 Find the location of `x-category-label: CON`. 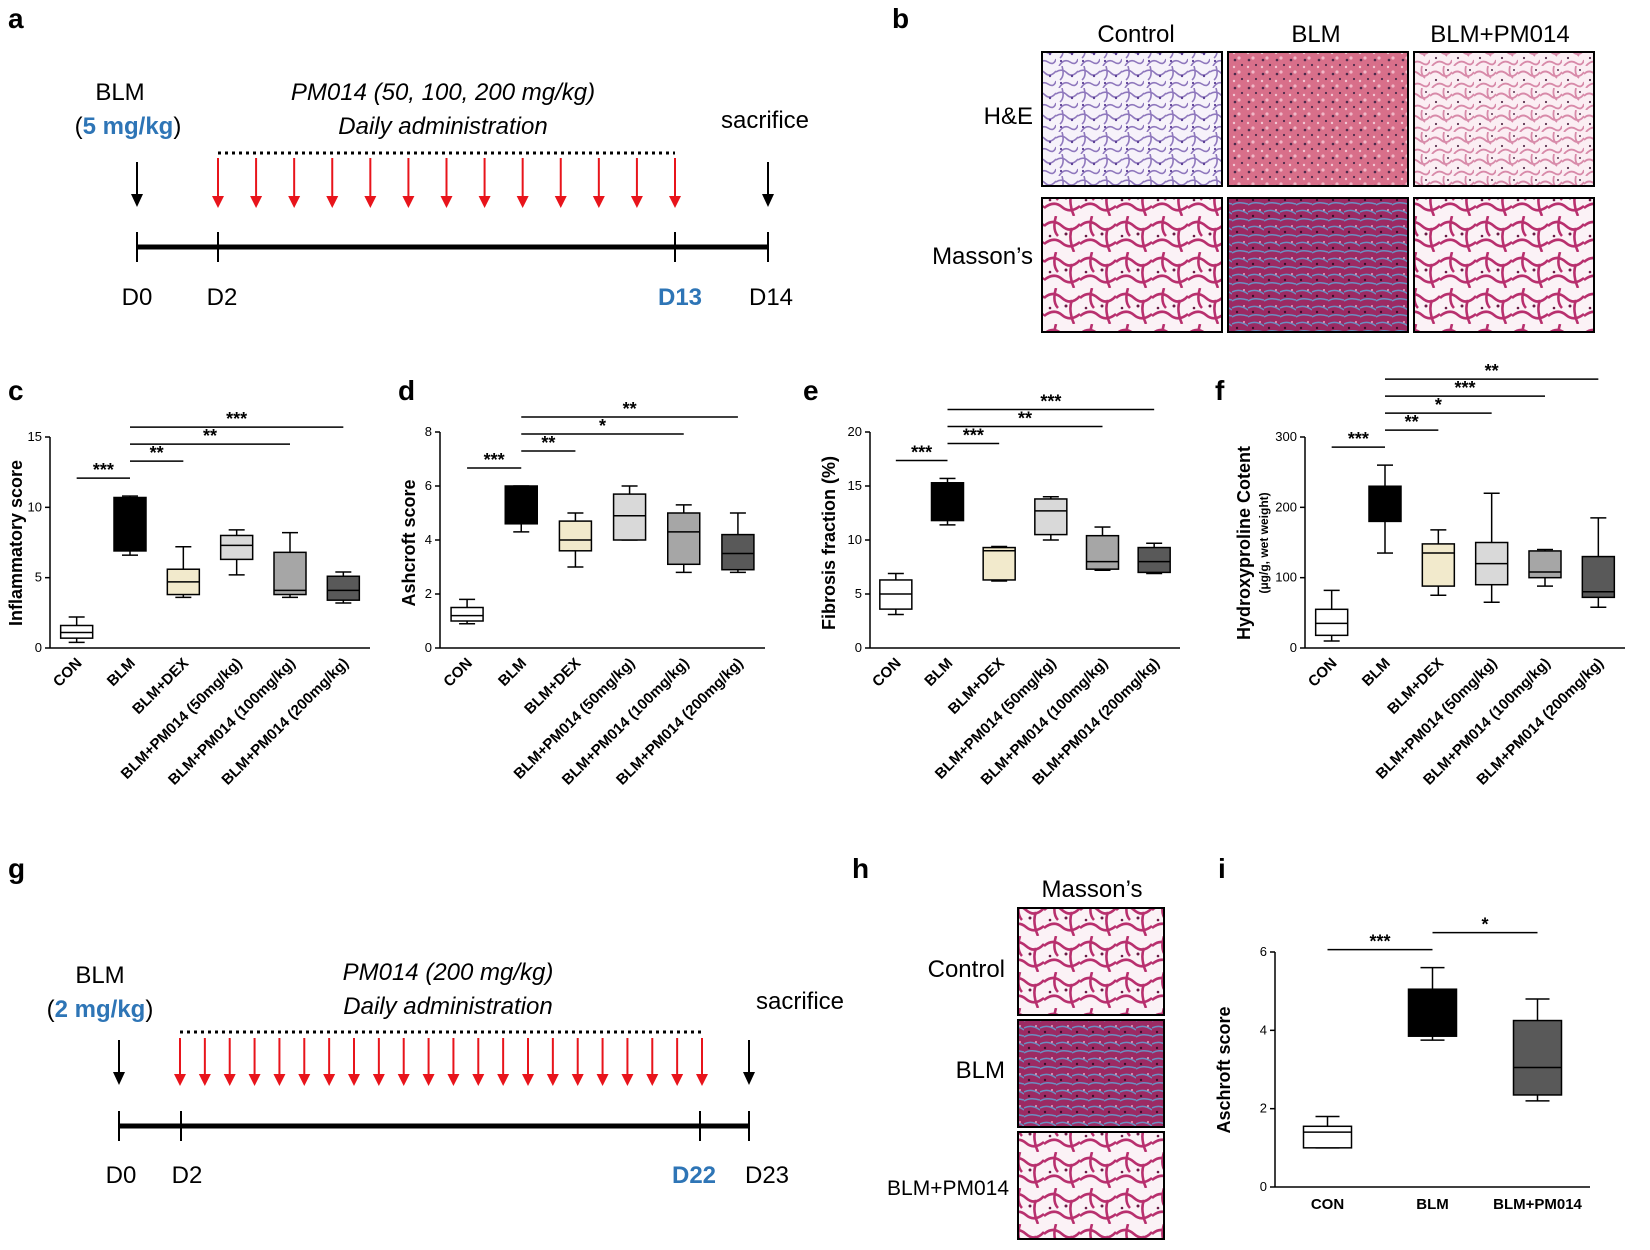

x-category-label: CON is located at coordinates (1323, 673).